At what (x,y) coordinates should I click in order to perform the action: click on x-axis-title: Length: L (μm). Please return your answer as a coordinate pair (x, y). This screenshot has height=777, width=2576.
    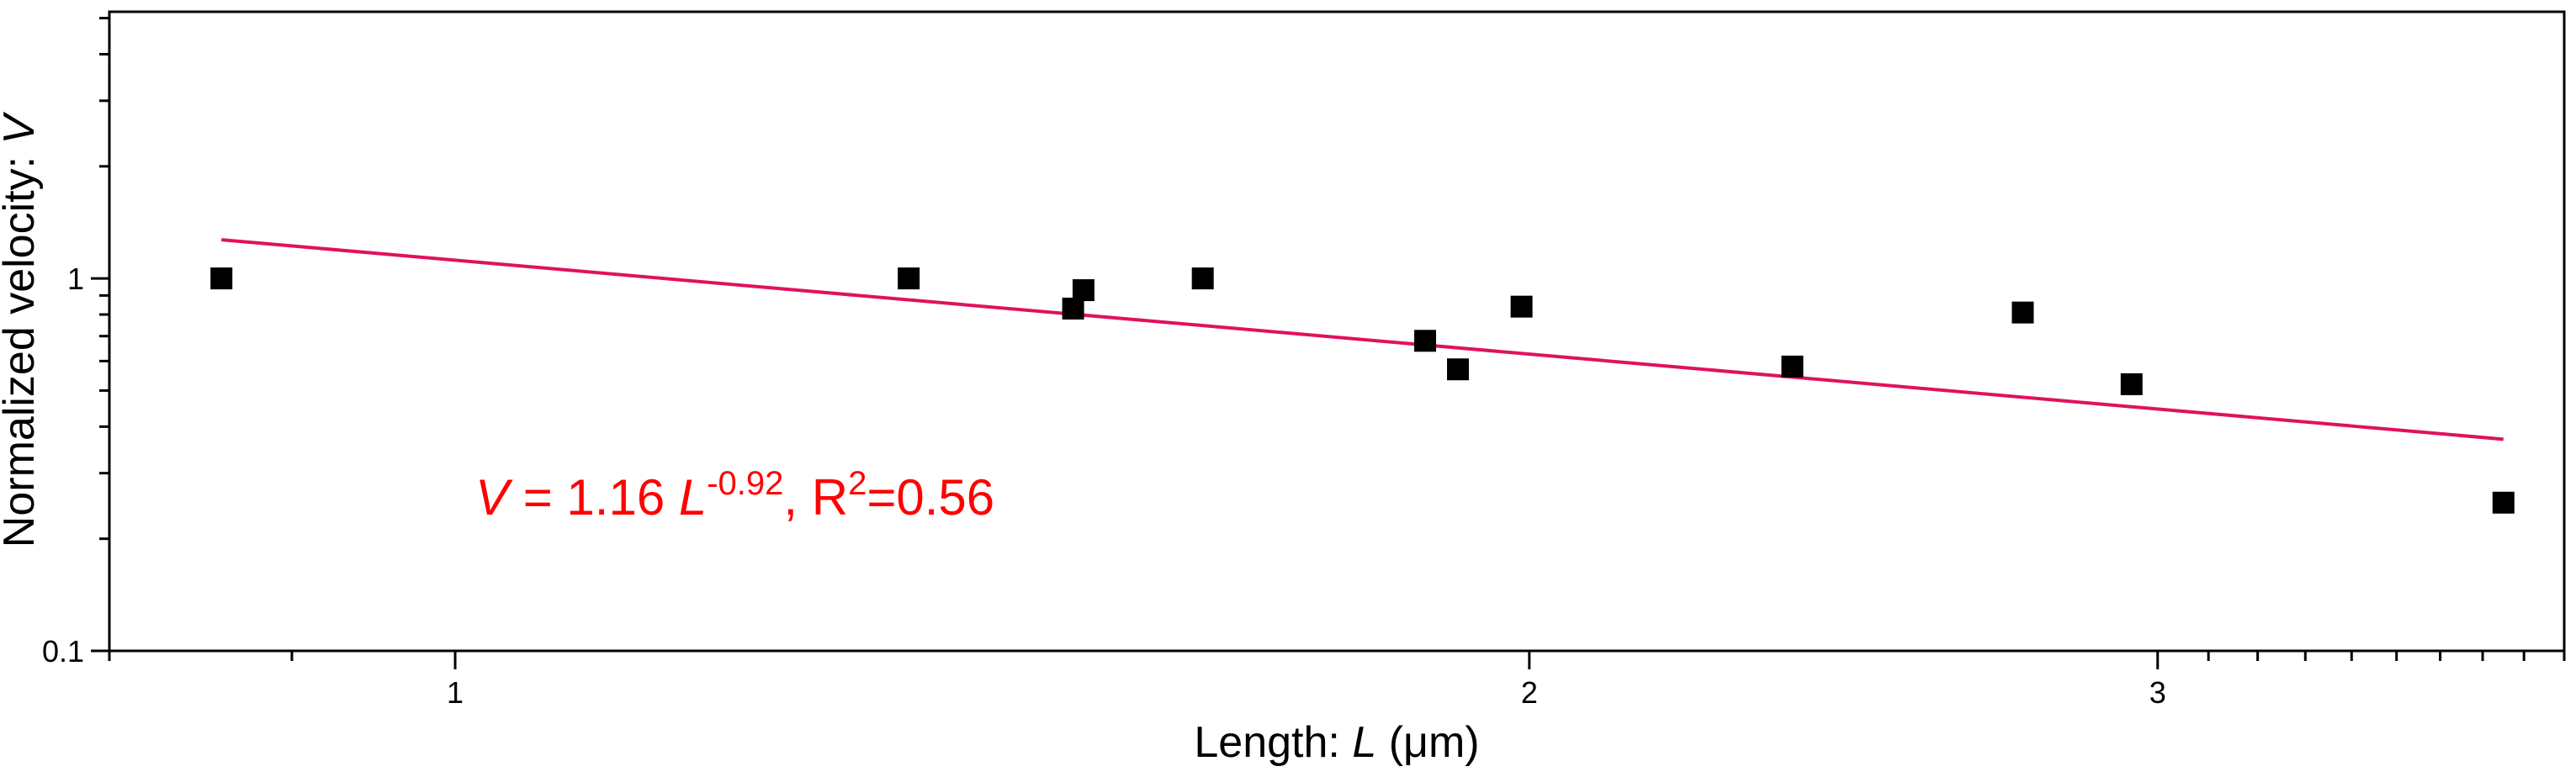
    Looking at the image, I should click on (1336, 743).